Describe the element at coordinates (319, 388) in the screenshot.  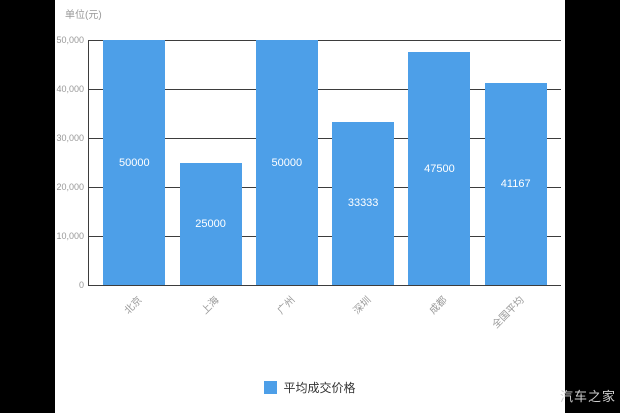
I see `legend-label: 平均成交价格` at that location.